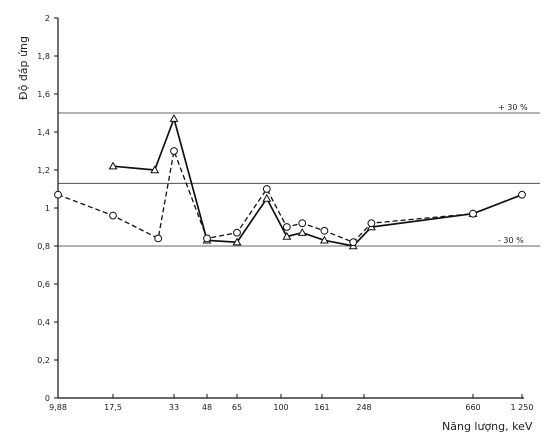 This screenshot has width=554, height=446. Describe the element at coordinates (113, 407) in the screenshot. I see `x-tick-label: 17,5` at that location.